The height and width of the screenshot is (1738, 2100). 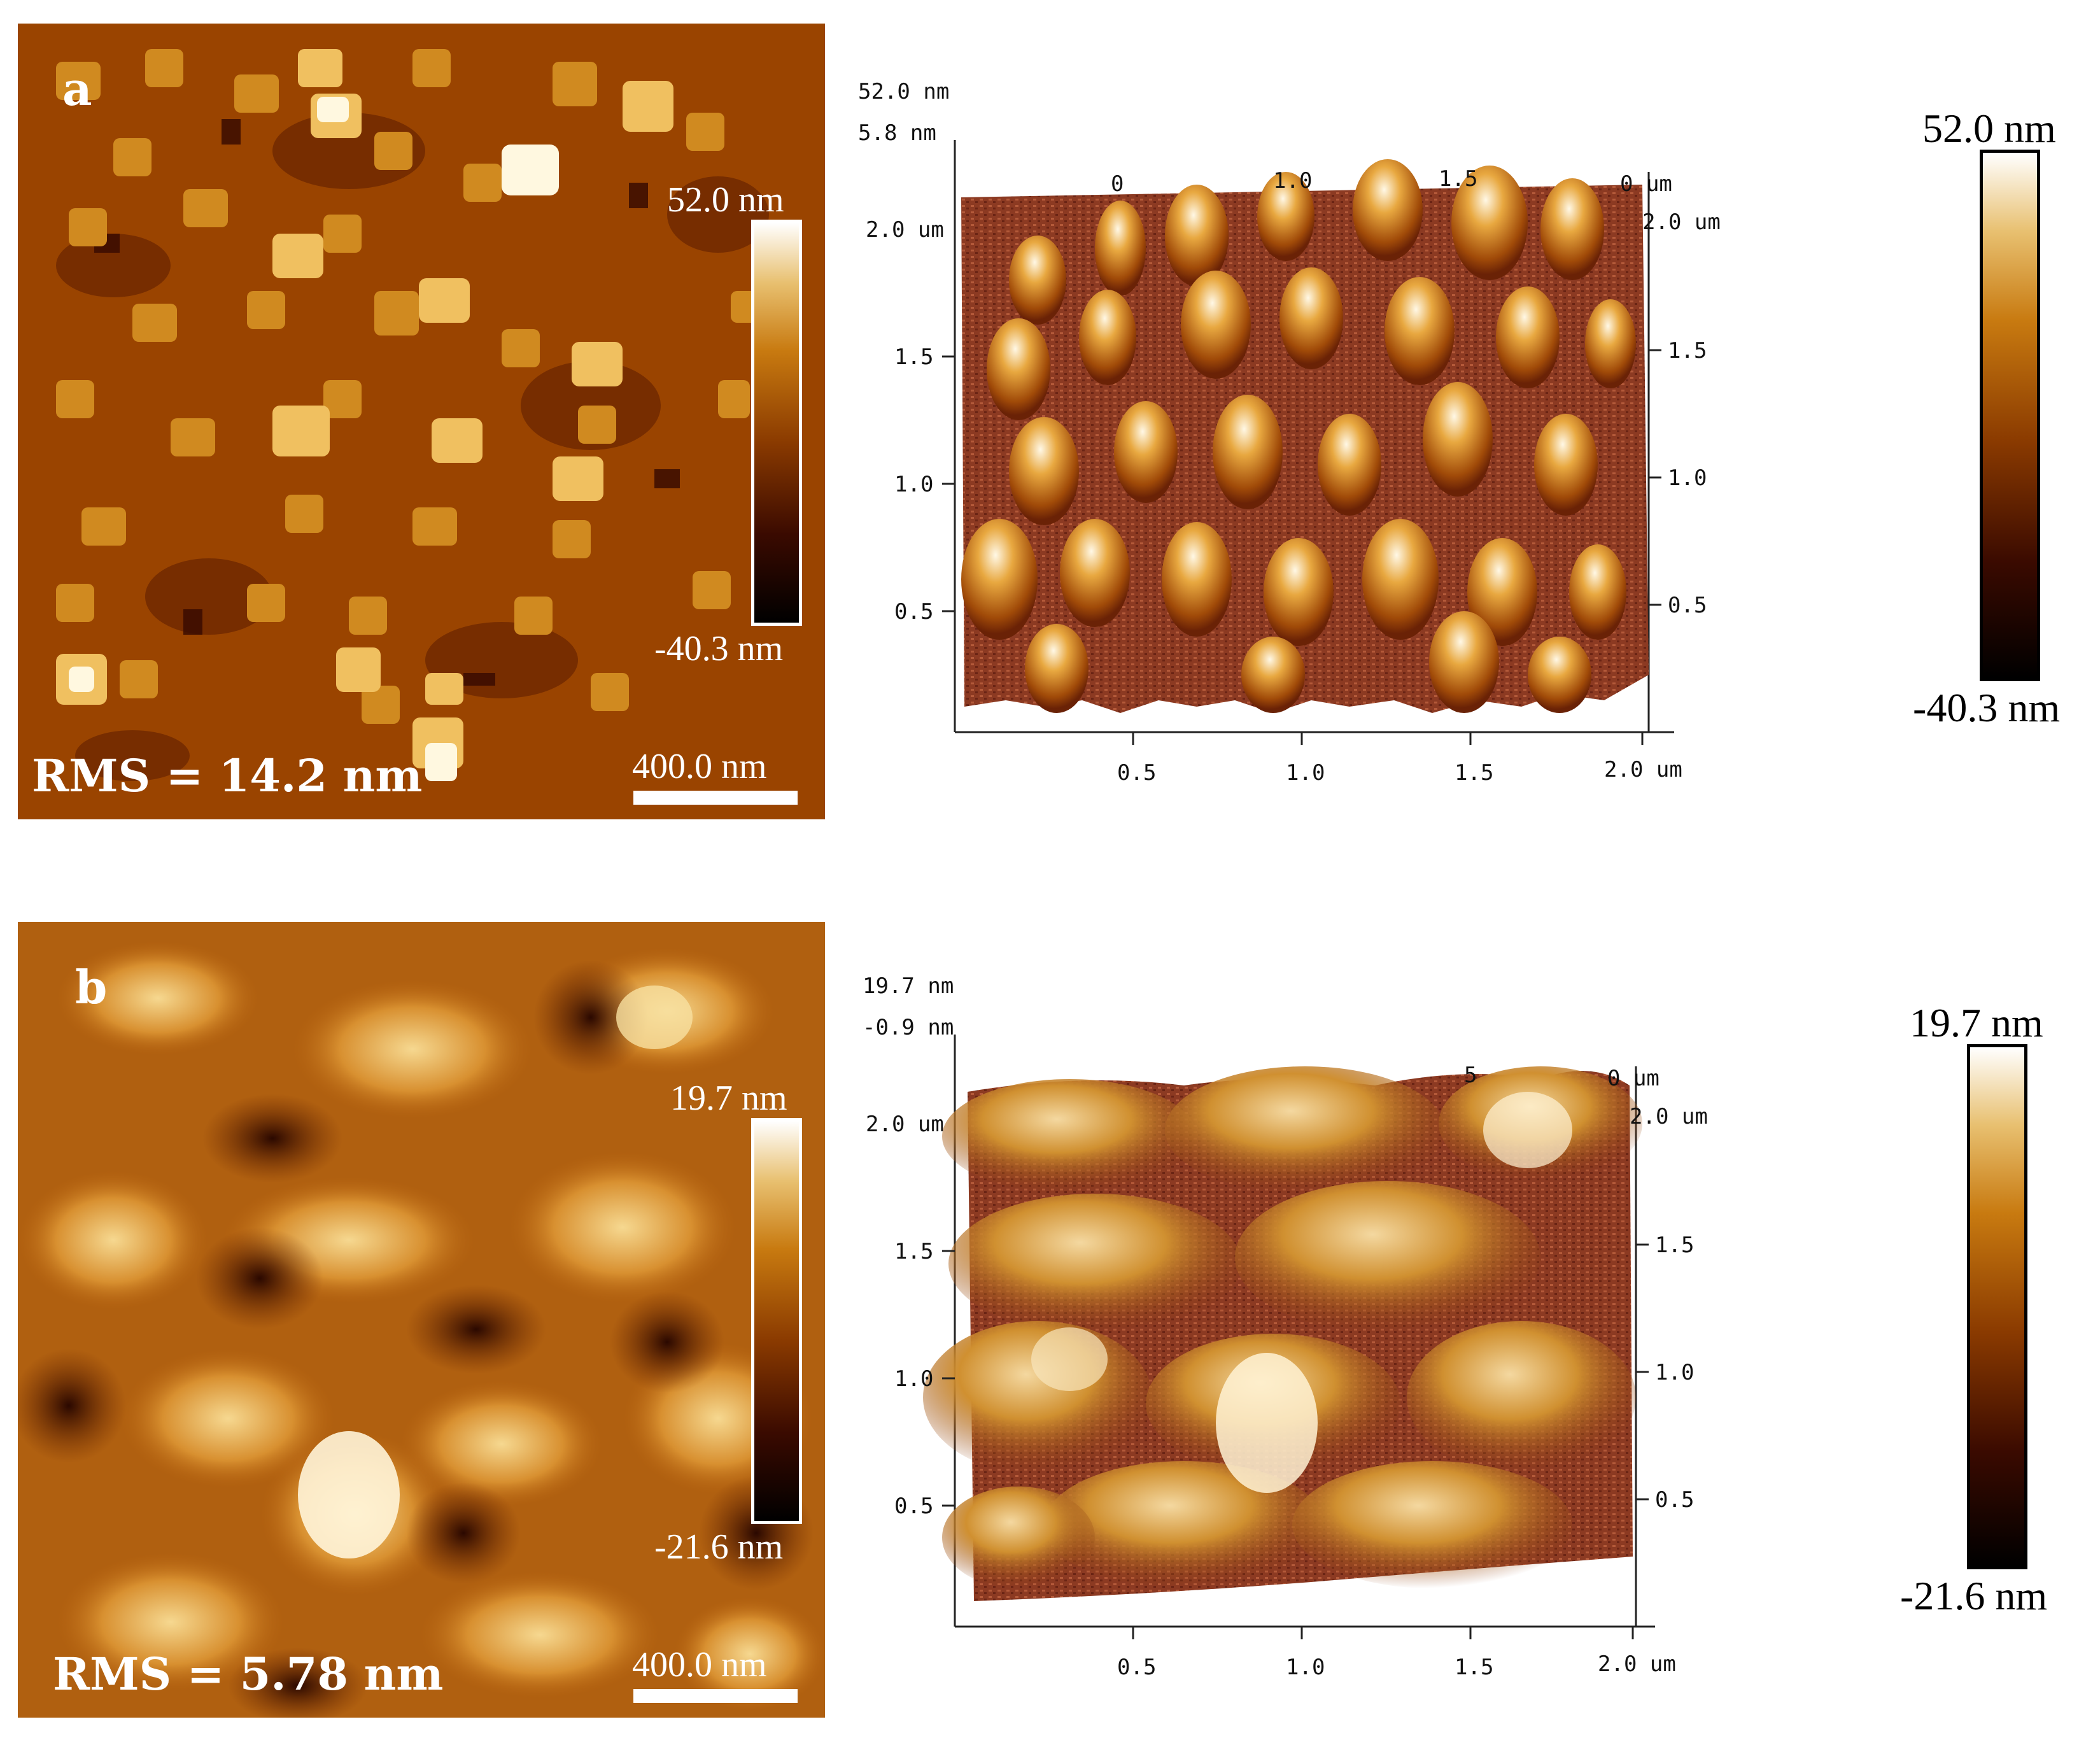 I want to click on top-tick-a-0: 0, so click(x=1117, y=184).